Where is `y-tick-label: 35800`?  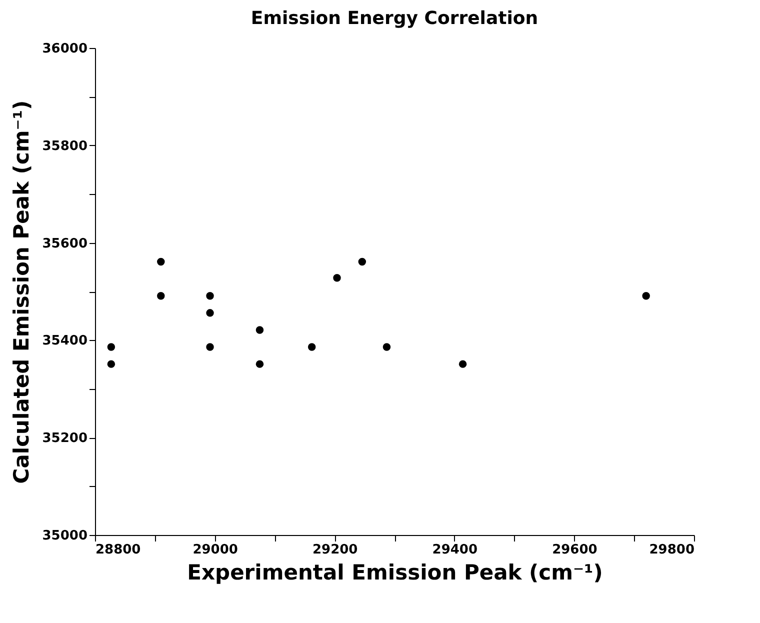 y-tick-label: 35800 is located at coordinates (65, 146).